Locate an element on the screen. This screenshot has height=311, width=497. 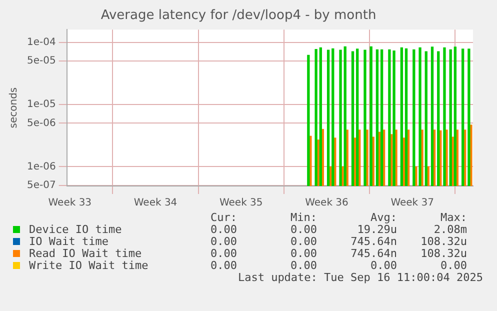
legend-label: Write IO Wait time is located at coordinates (89, 265).